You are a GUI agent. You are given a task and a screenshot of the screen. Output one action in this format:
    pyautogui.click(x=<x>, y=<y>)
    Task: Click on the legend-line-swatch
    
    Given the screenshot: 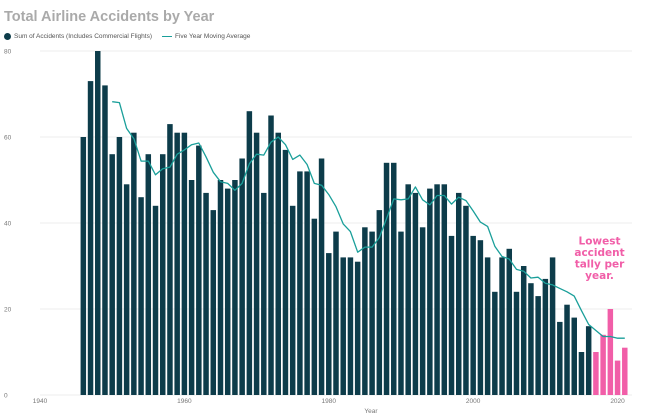 What is the action you would take?
    pyautogui.click(x=167, y=36)
    